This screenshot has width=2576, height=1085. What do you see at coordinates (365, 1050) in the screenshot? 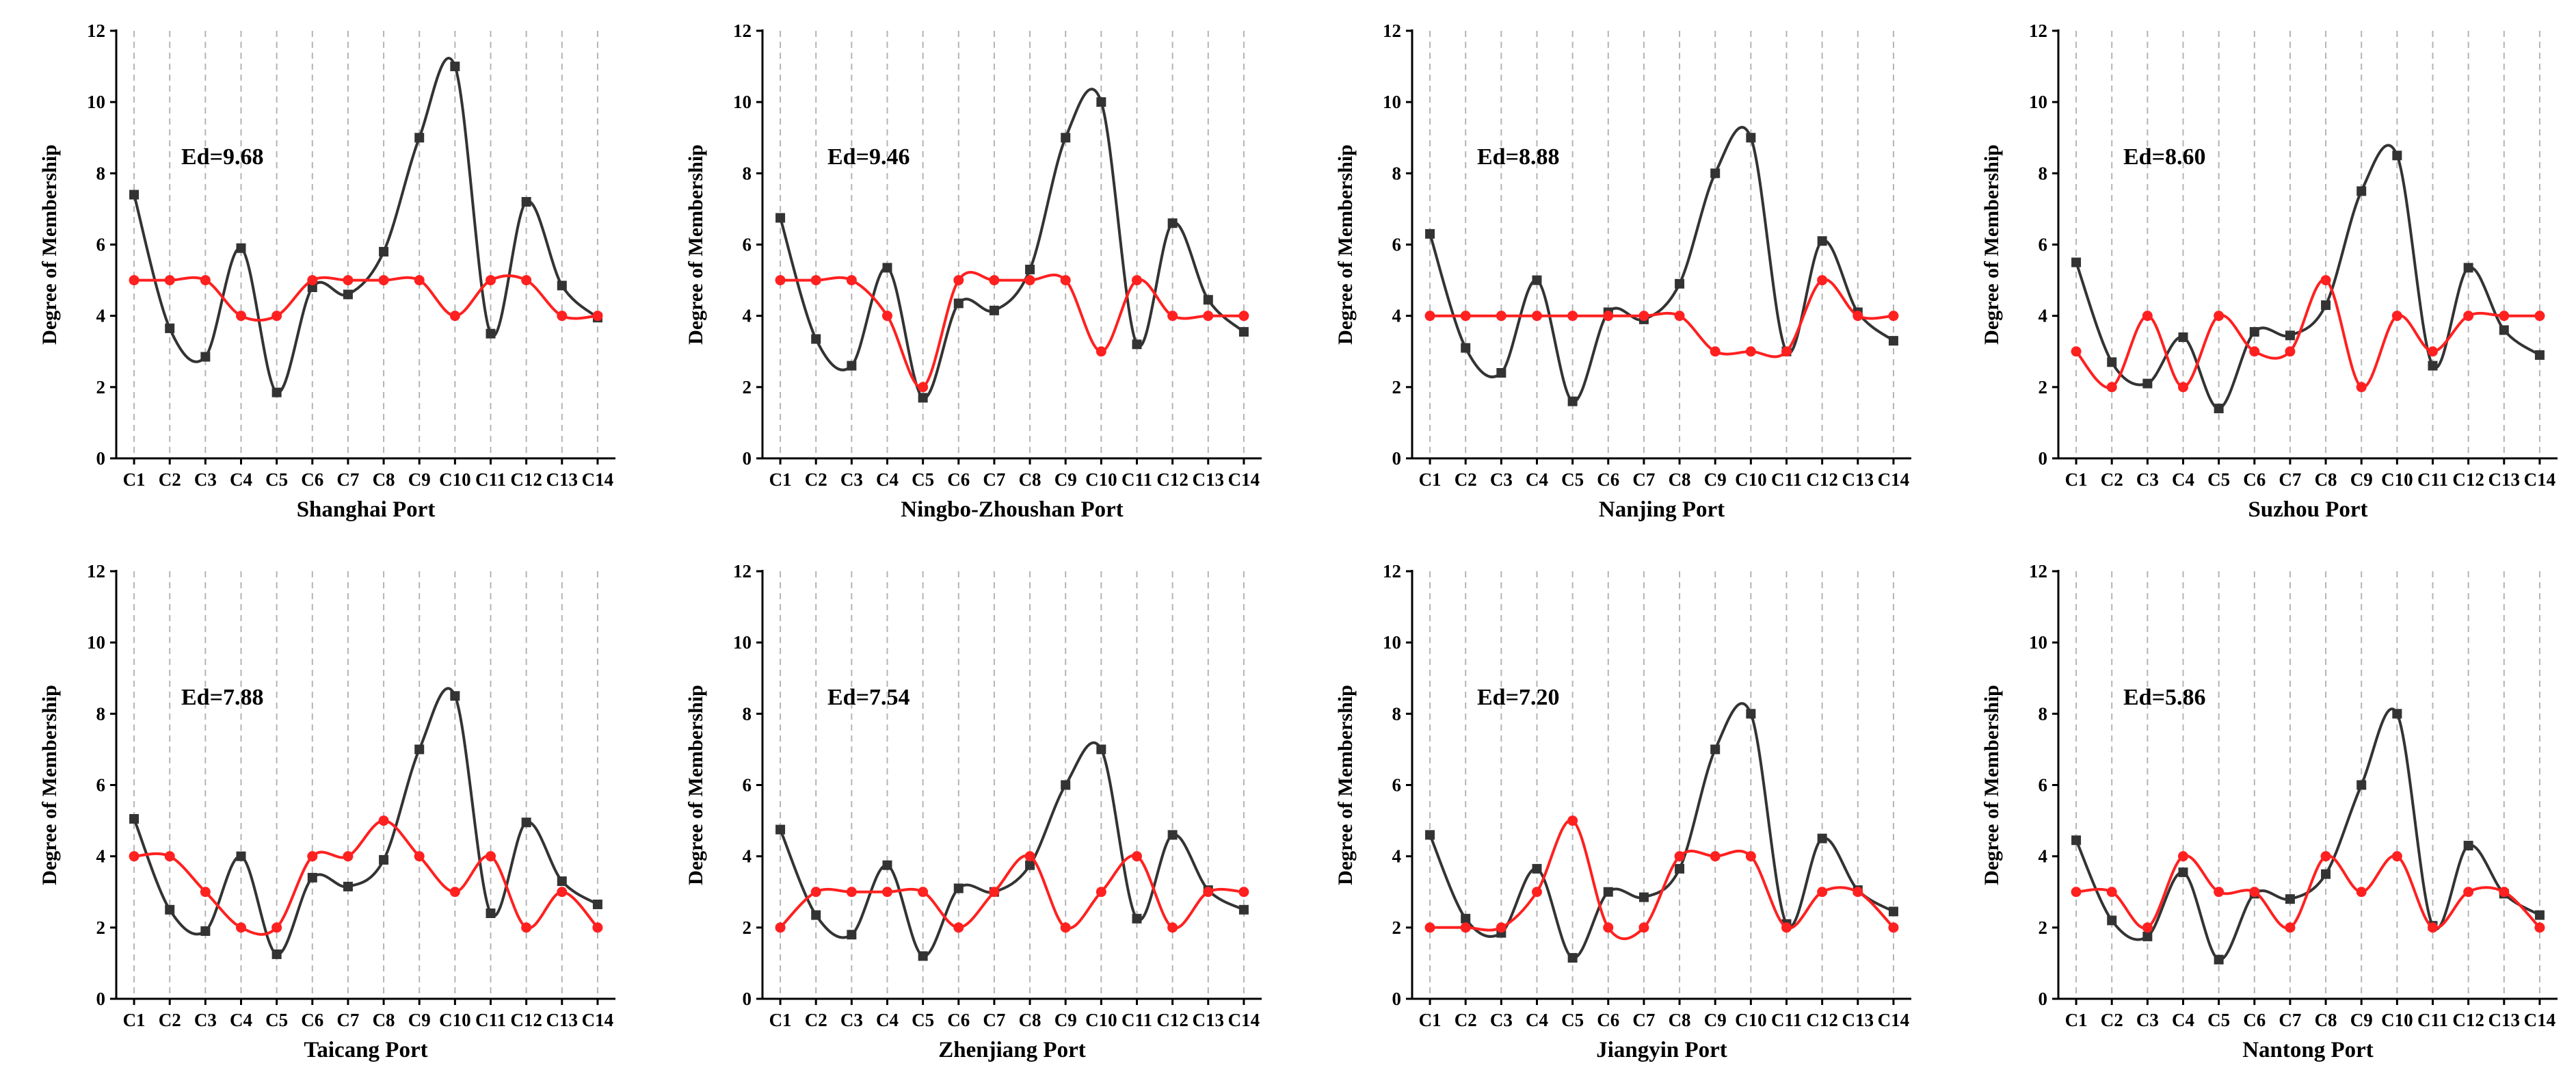
I see `panel-title: Taicang Port` at bounding box center [365, 1050].